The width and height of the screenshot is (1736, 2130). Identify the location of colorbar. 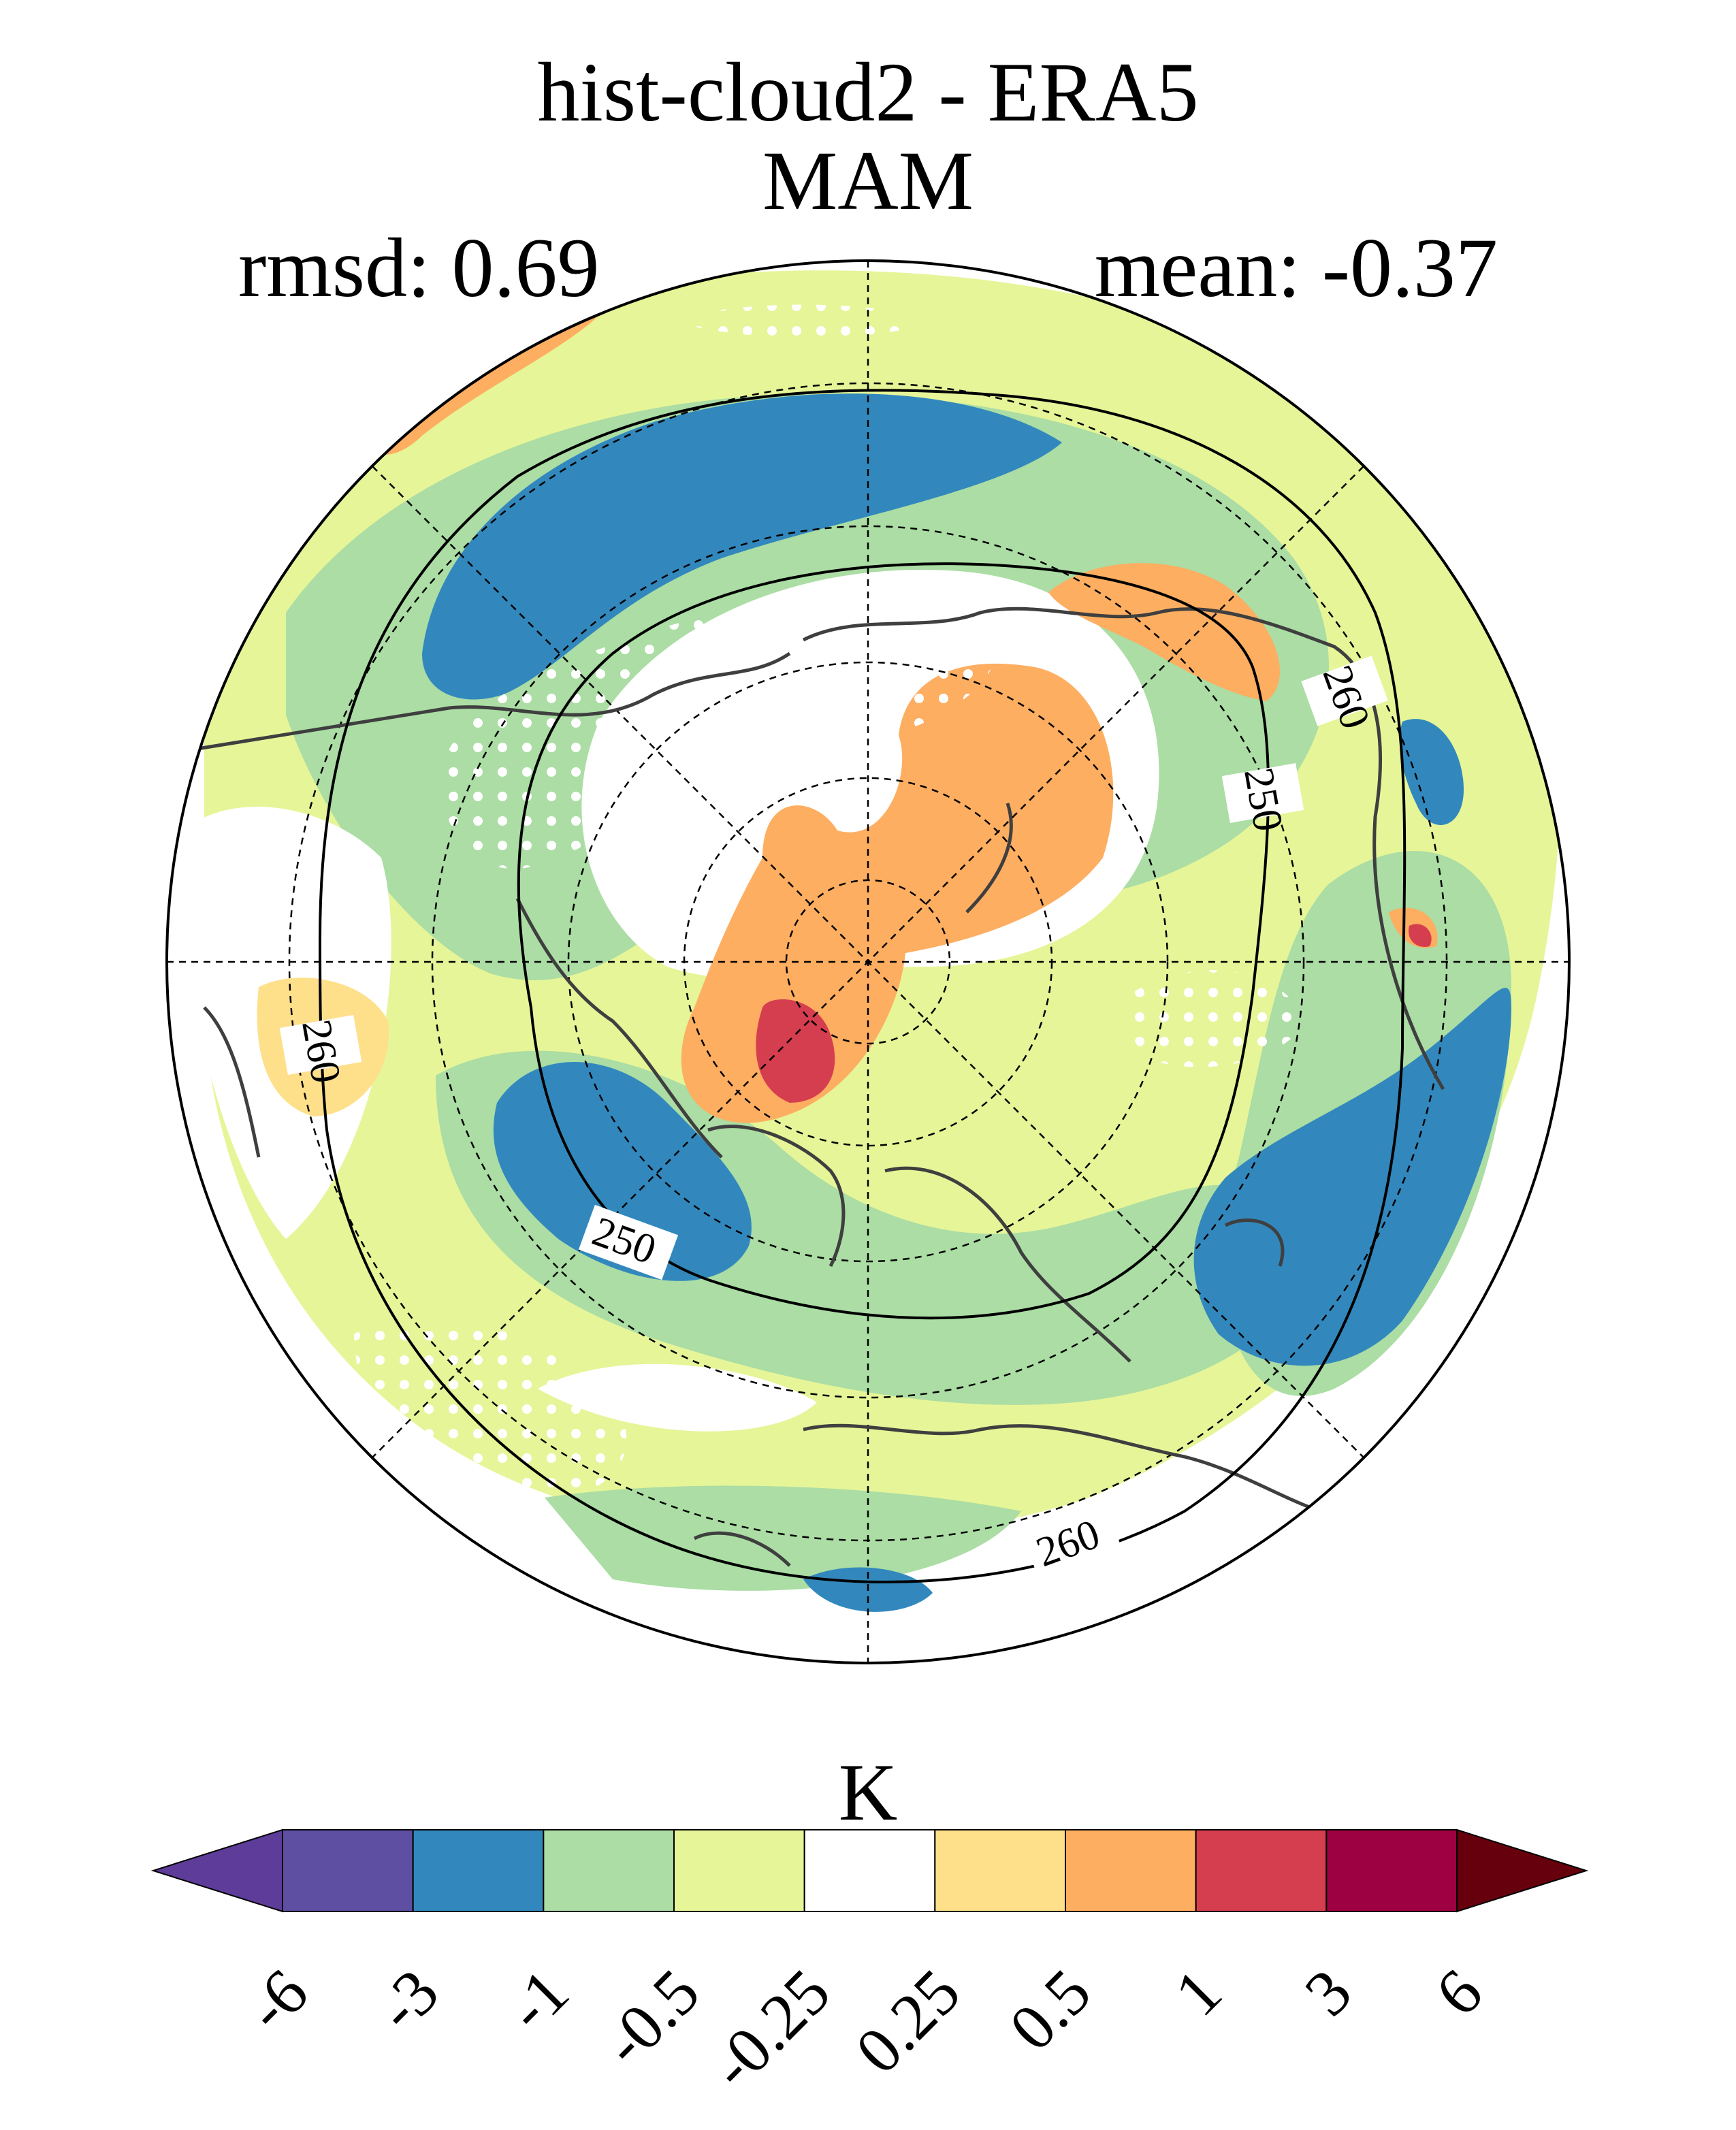
(869, 1870).